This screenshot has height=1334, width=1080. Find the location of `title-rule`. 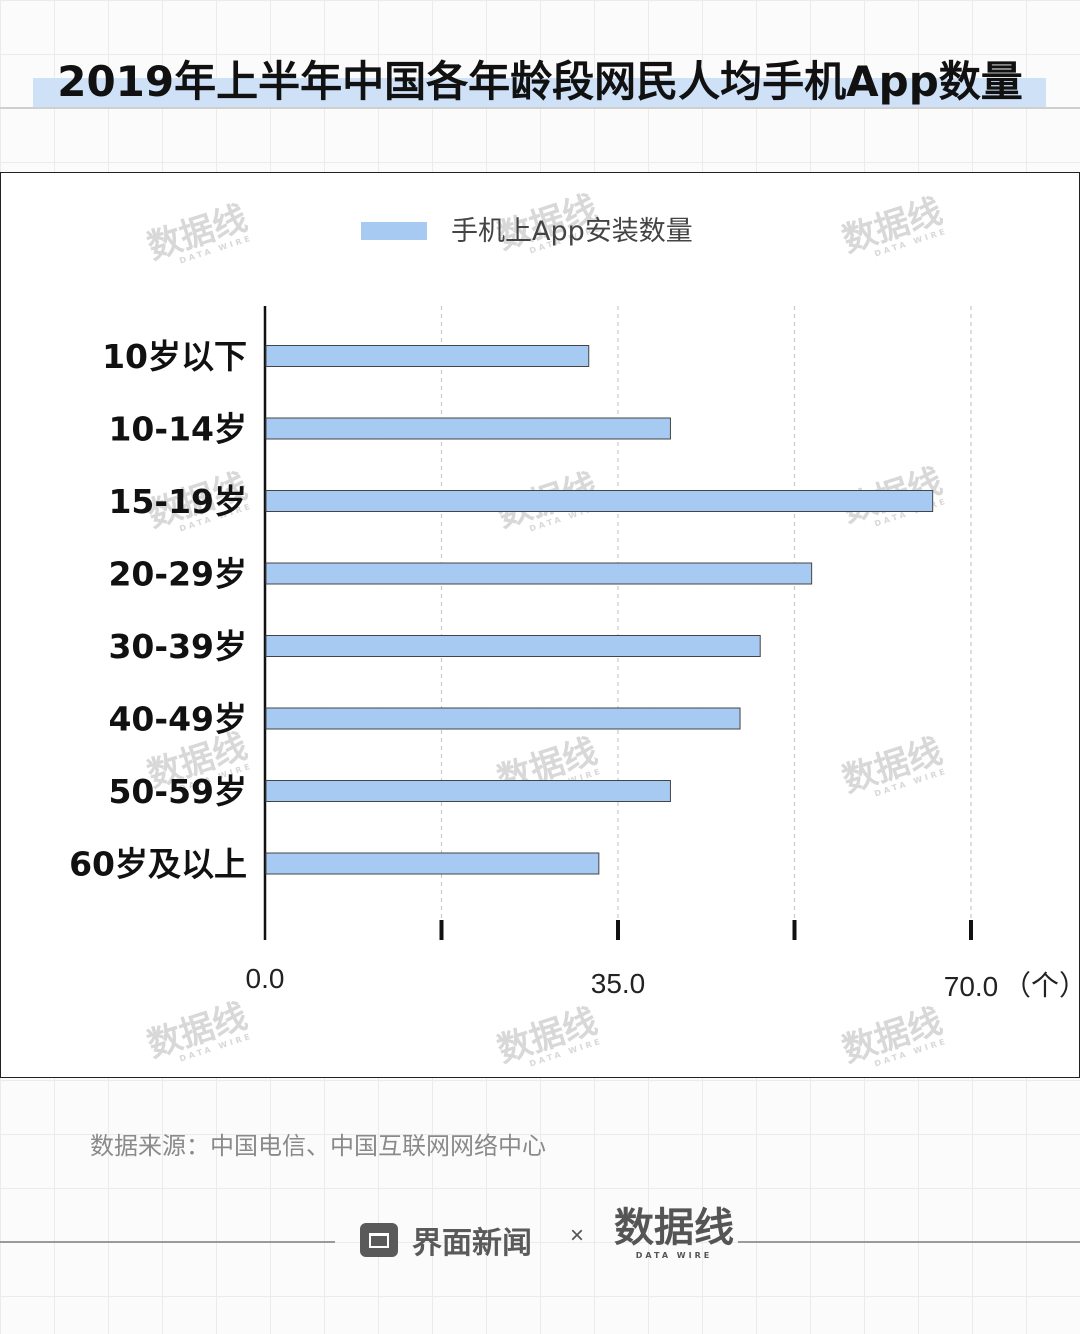

title-rule is located at coordinates (540, 108).